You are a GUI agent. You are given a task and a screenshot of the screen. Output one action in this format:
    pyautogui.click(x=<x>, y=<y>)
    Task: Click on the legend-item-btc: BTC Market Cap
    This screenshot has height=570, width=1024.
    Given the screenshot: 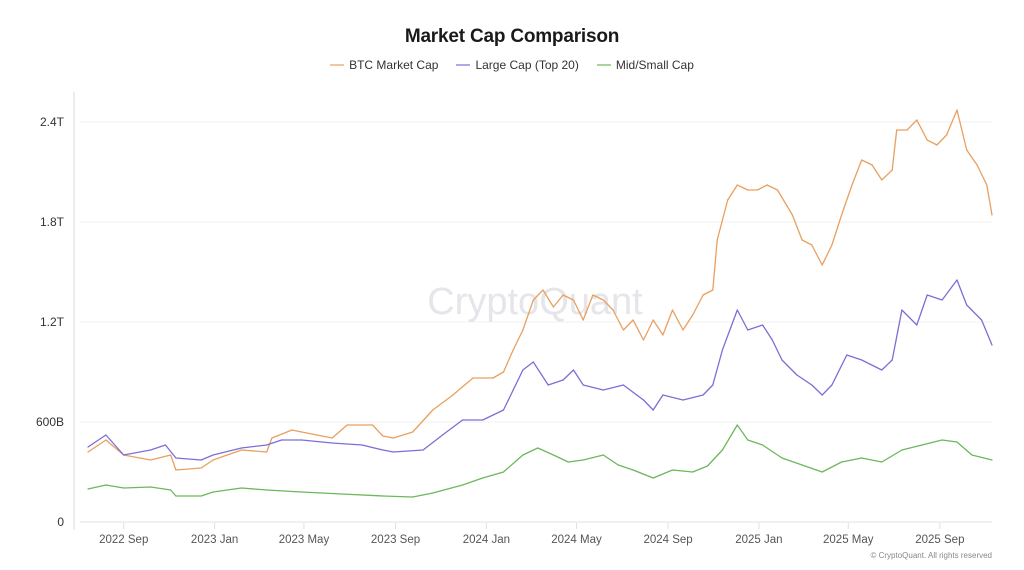 What is the action you would take?
    pyautogui.click(x=384, y=65)
    